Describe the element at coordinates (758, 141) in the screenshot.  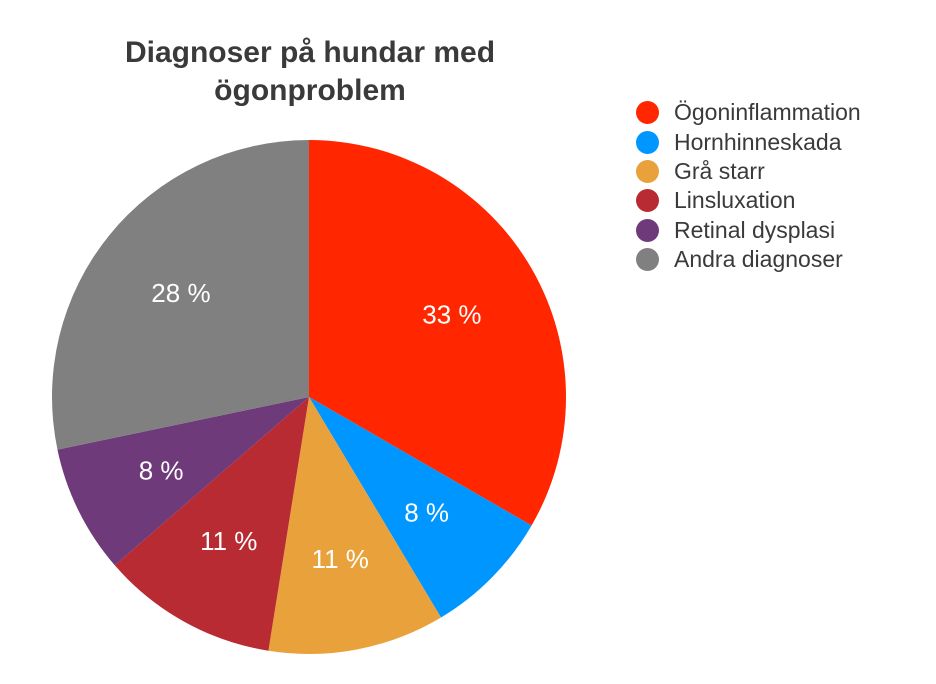
I see `legend-label: Hornhinneskada` at that location.